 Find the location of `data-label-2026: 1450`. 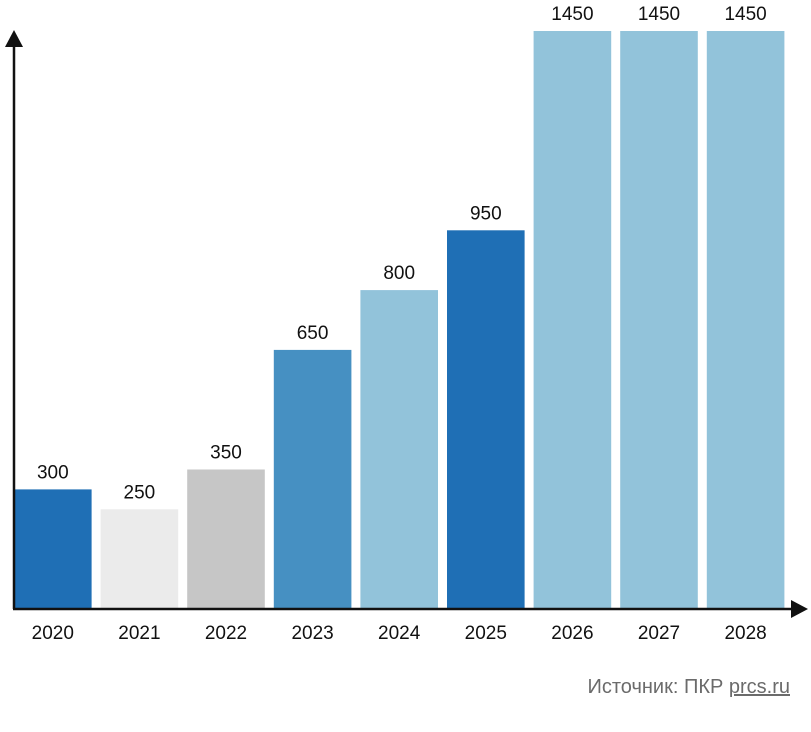

data-label-2026: 1450 is located at coordinates (572, 14).